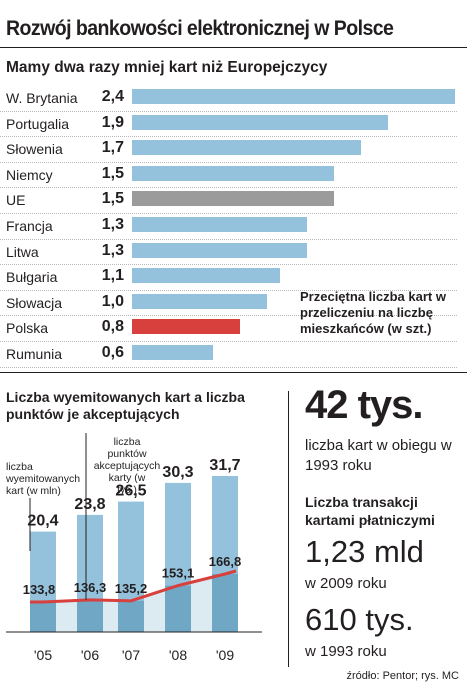 This screenshot has height=691, width=467. I want to click on card-column-value: 30,3, so click(177, 472).